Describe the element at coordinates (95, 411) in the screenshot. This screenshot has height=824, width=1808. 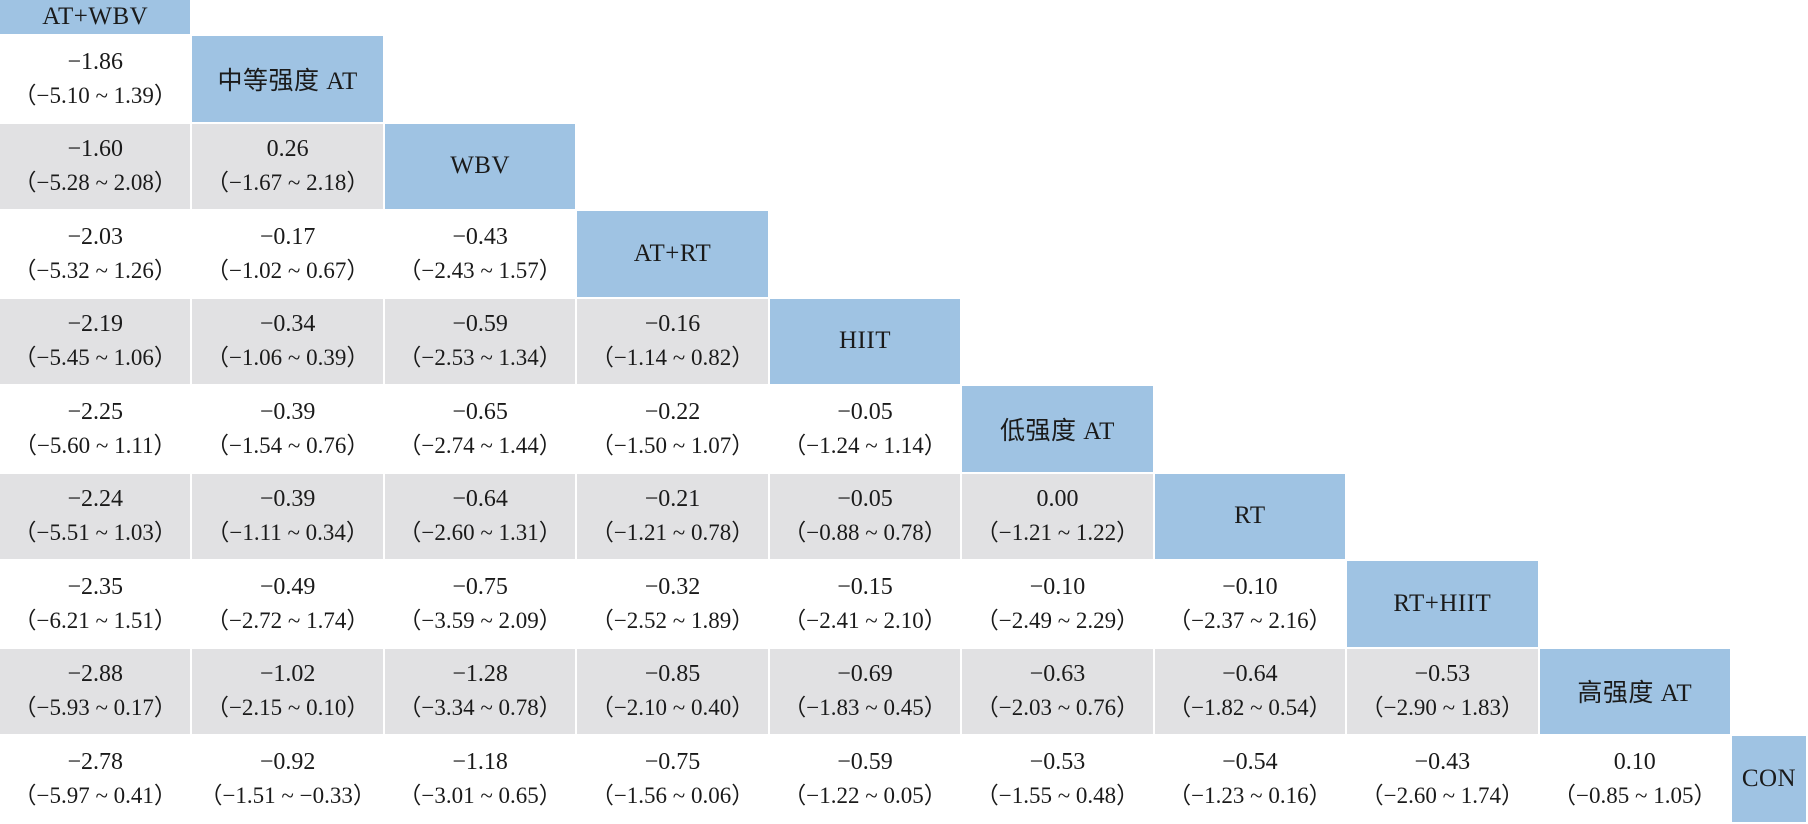
I see `effect-estimate: −2.25` at that location.